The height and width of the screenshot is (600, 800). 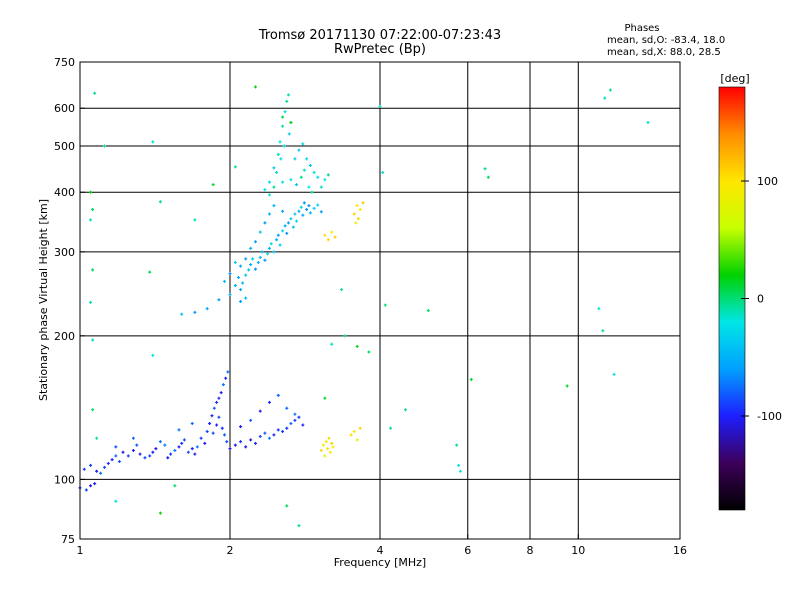 What do you see at coordinates (732, 298) in the screenshot?
I see `colorbar` at bounding box center [732, 298].